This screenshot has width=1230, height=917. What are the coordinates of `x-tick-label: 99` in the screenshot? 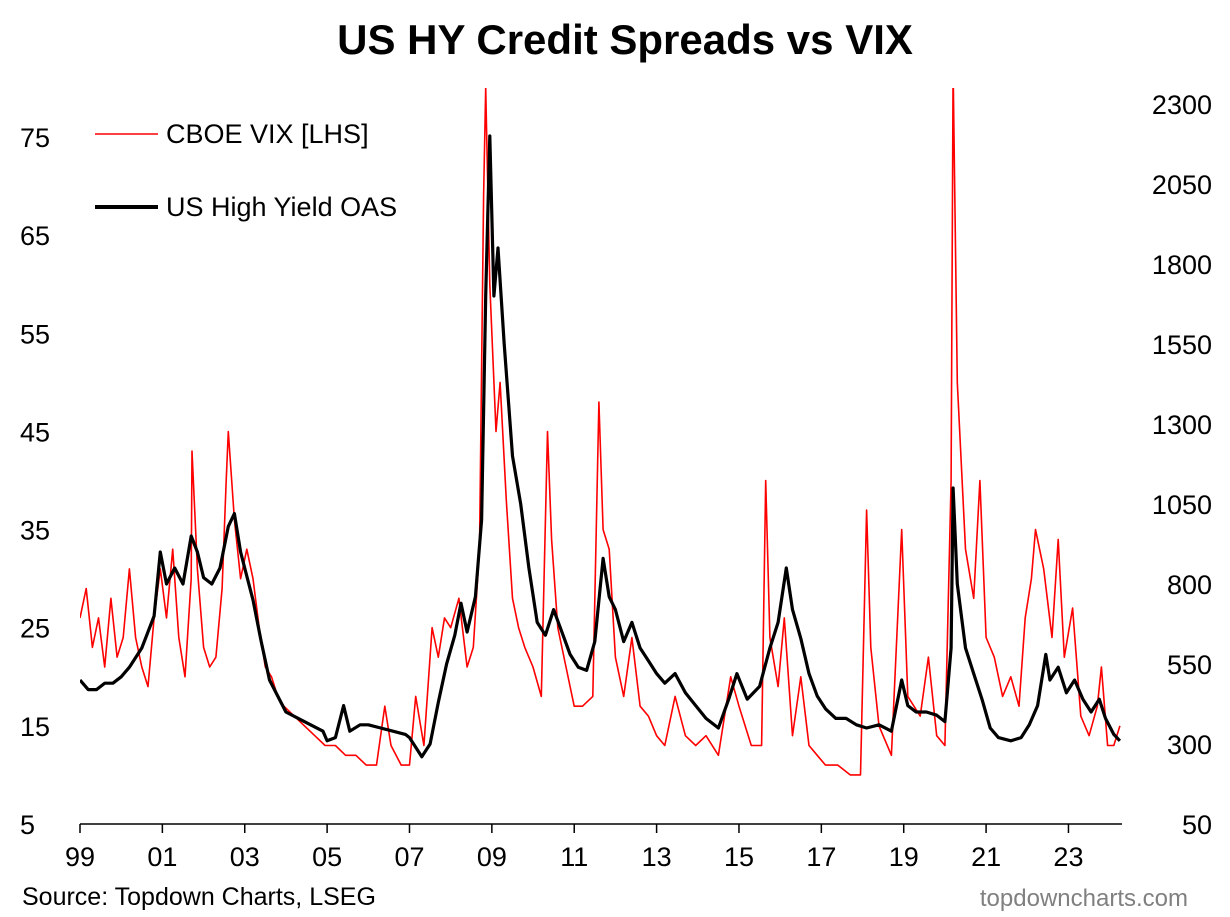 It's located at (80, 857).